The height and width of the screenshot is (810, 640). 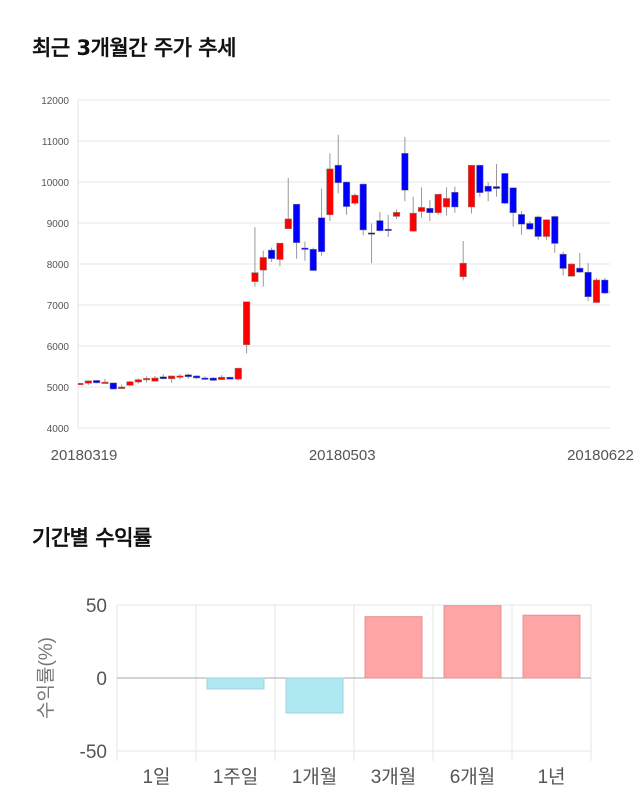 What do you see at coordinates (342, 455) in the screenshot?
I see `x-tick-label: 20180503` at bounding box center [342, 455].